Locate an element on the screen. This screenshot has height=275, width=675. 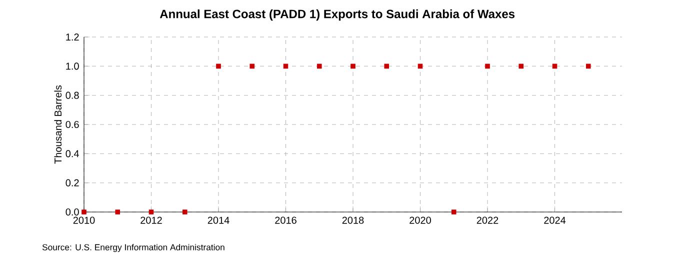
x-tick-label: 2012 is located at coordinates (151, 220).